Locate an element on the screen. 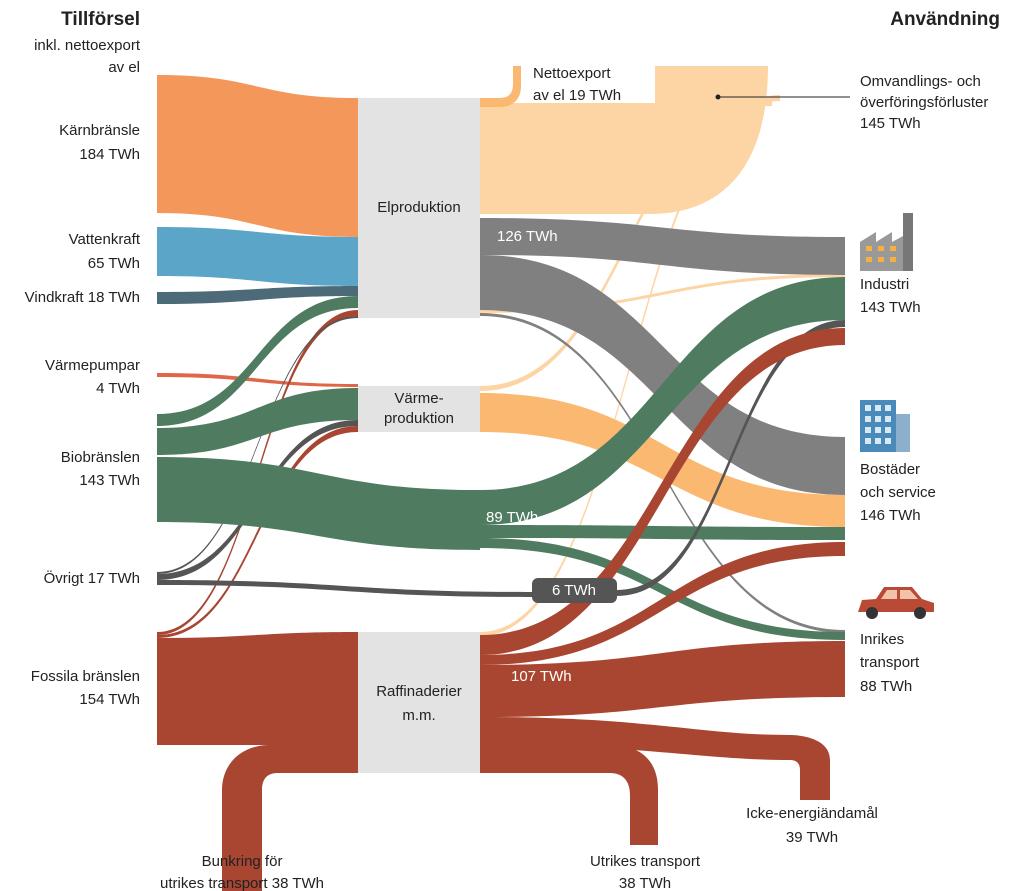 The width and height of the screenshot is (1014, 891). supply-subtitle: av el is located at coordinates (124, 67).